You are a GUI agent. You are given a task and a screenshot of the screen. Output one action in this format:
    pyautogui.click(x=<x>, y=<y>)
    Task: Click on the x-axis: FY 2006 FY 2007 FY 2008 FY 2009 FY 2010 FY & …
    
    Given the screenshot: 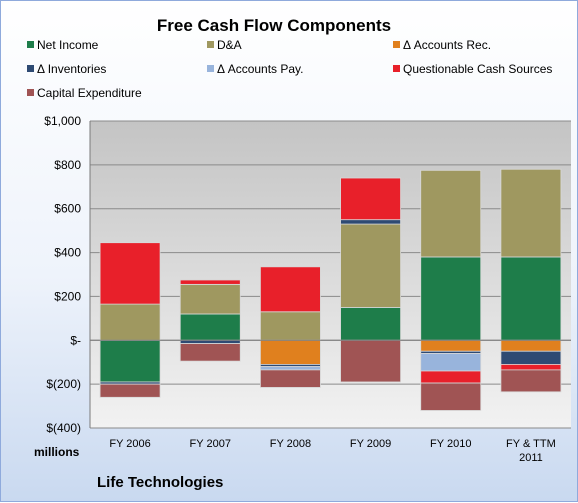 What is the action you would take?
    pyautogui.click(x=332, y=451)
    